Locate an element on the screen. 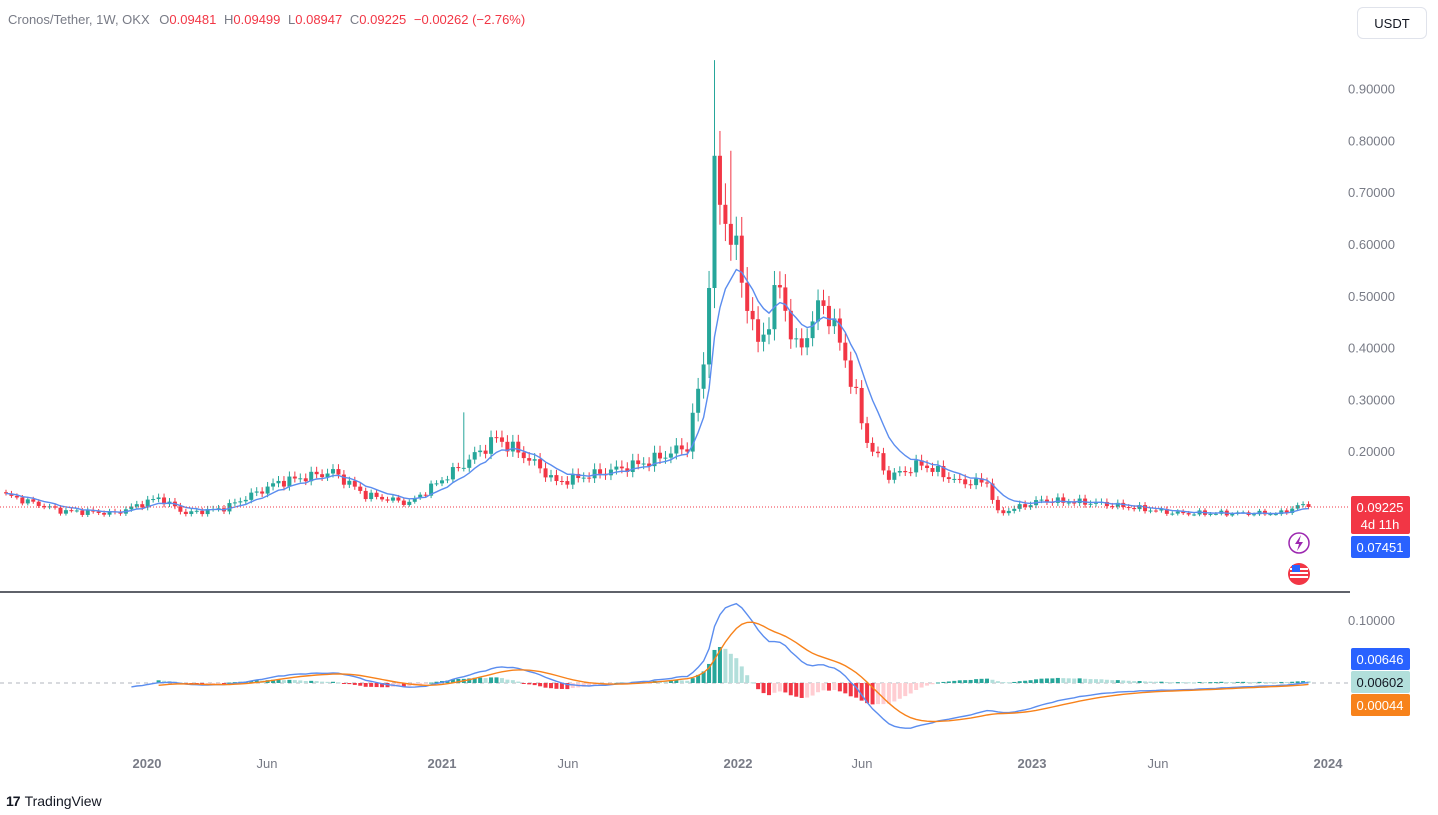 The image size is (1438, 815). price-axis-tick: 0.40000 is located at coordinates (1371, 348).